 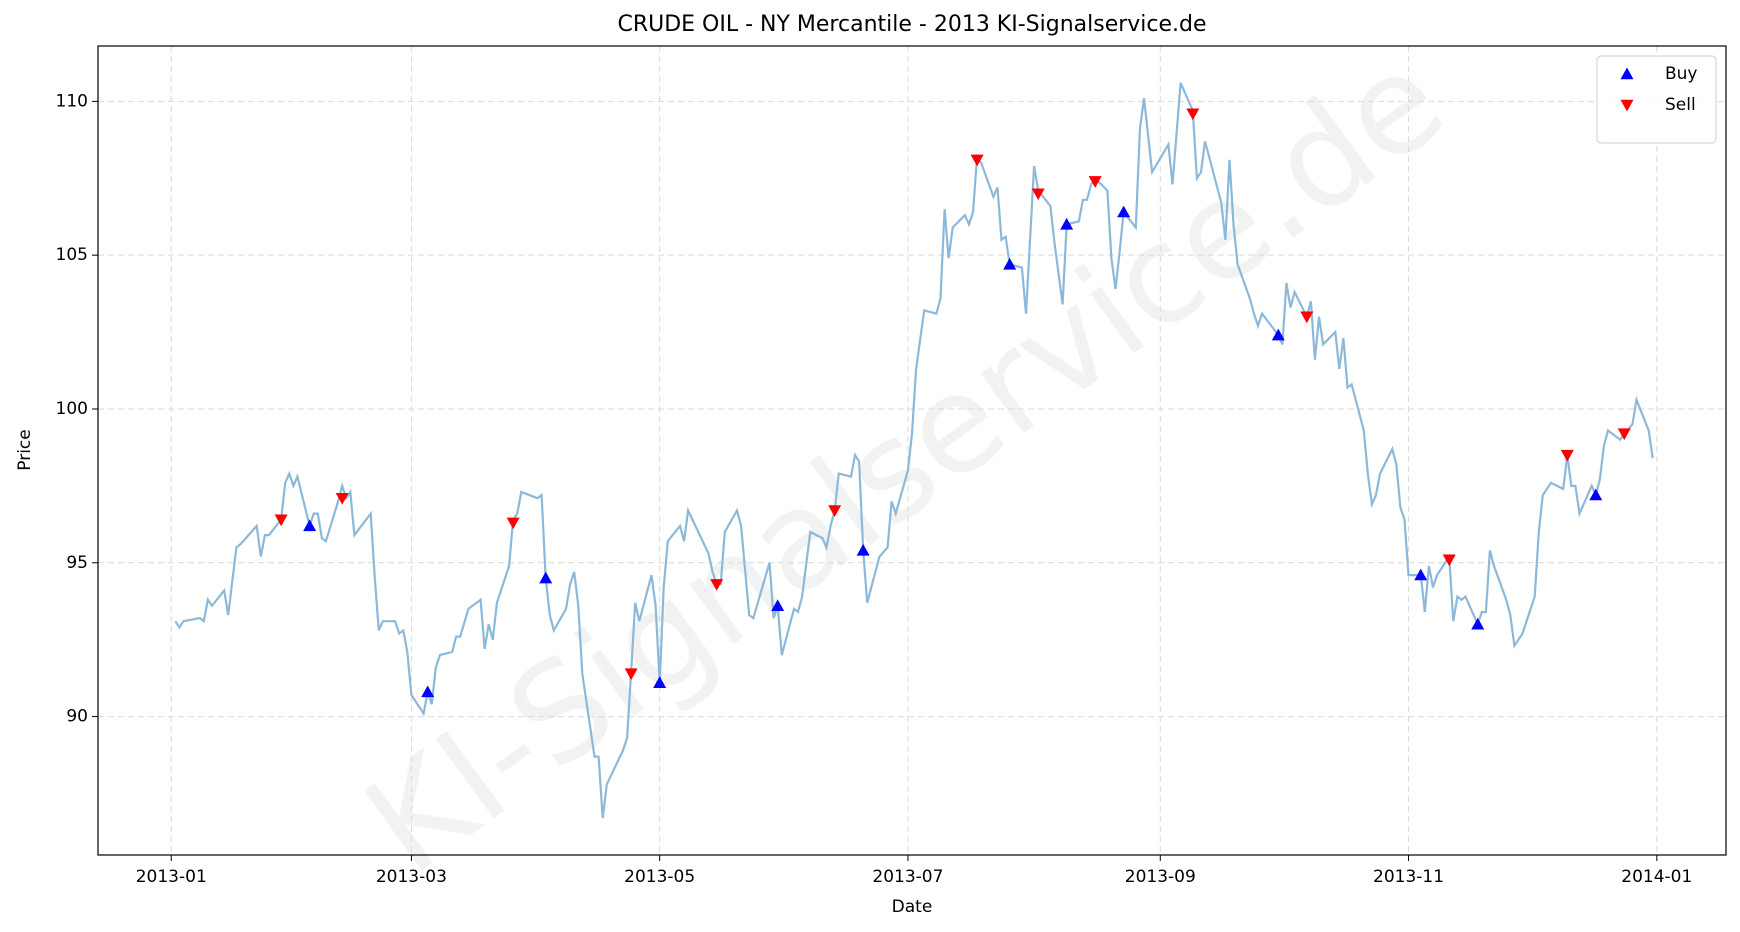 I want to click on x-tick-label: 2013-09, so click(x=1160, y=877).